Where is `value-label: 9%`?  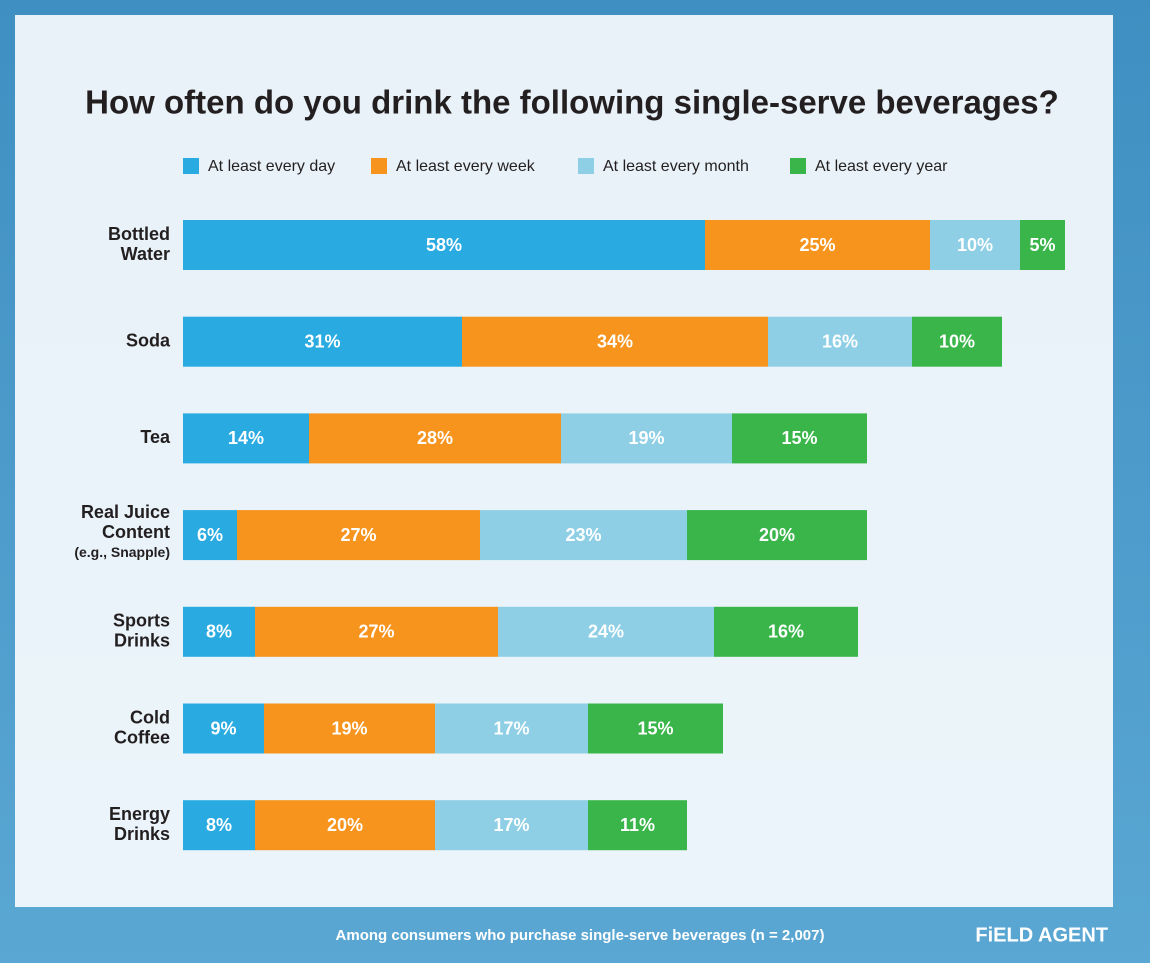
value-label: 9% is located at coordinates (223, 728).